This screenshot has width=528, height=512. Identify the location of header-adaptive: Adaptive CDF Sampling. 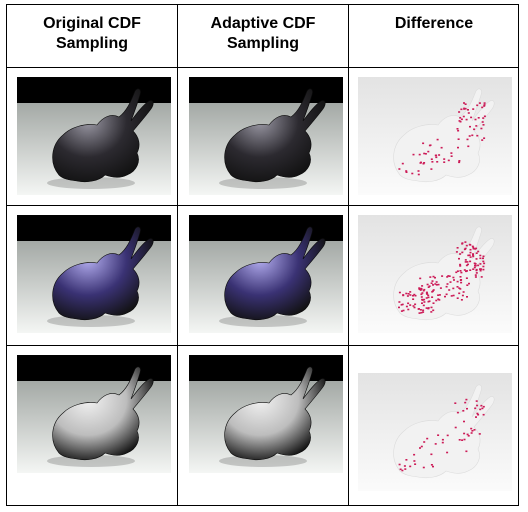
(263, 36).